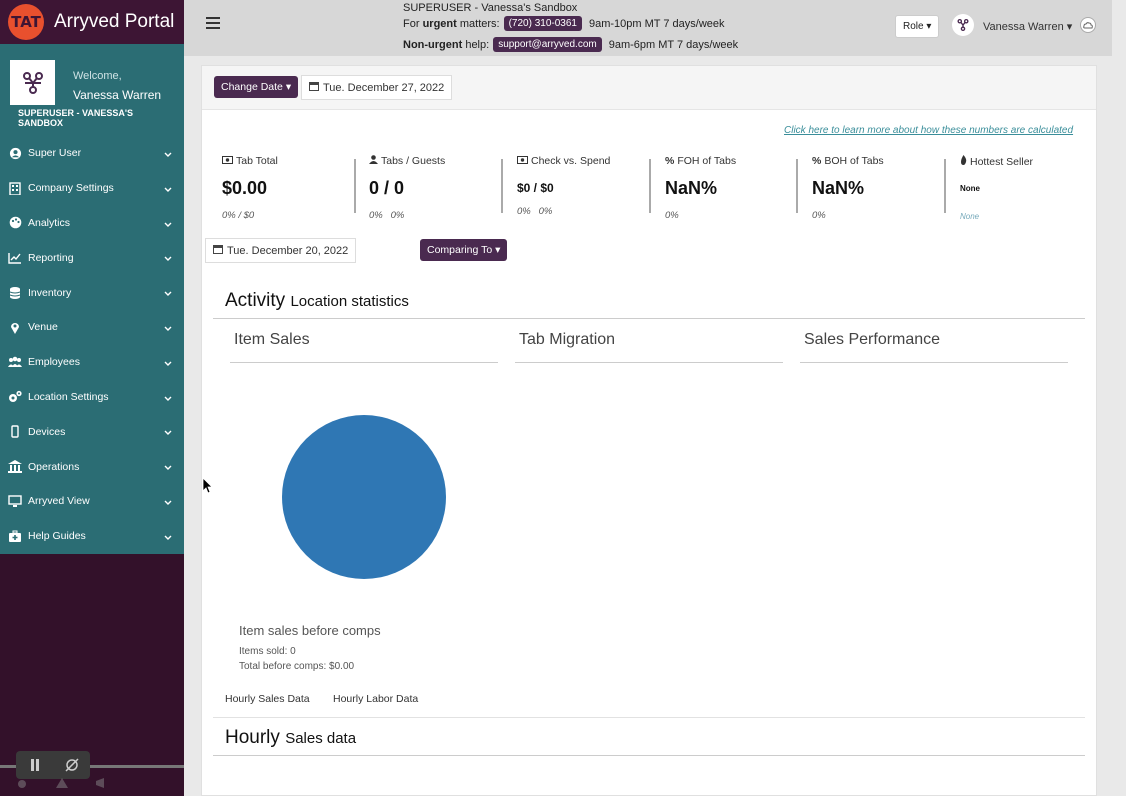 The height and width of the screenshot is (796, 1126). What do you see at coordinates (15, 153) in the screenshot?
I see `user-circle-icon` at bounding box center [15, 153].